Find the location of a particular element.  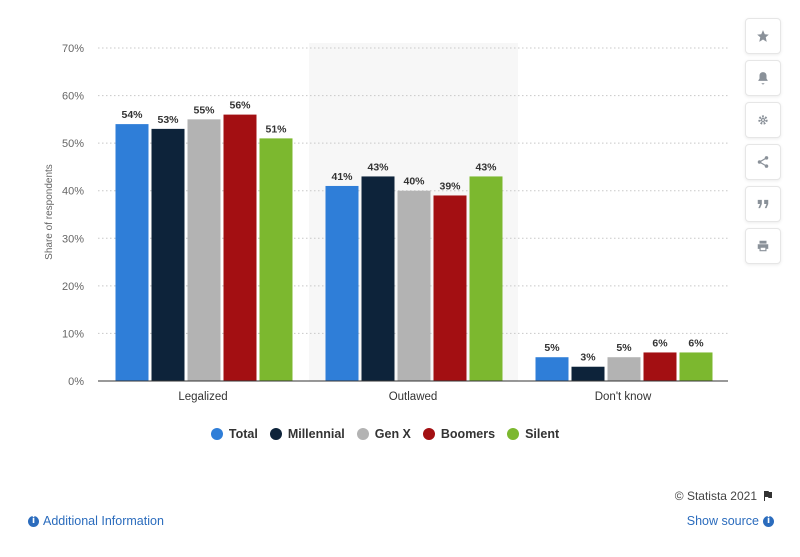

x-category-label: Legalized is located at coordinates (202, 397).